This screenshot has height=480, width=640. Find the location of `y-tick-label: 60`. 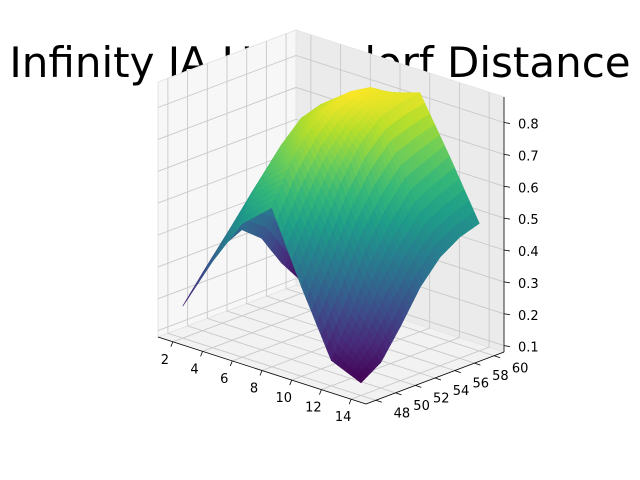

y-tick-label: 60 is located at coordinates (520, 369).